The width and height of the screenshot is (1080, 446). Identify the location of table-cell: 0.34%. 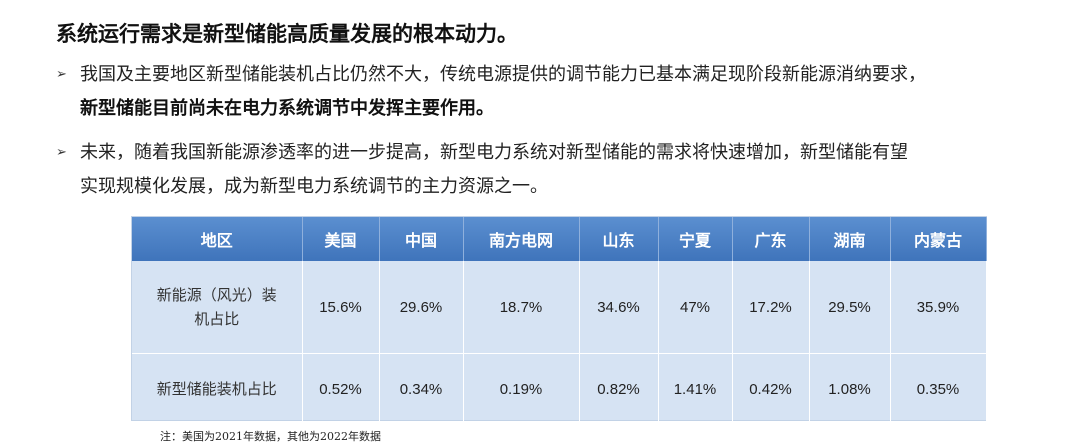
(421, 389).